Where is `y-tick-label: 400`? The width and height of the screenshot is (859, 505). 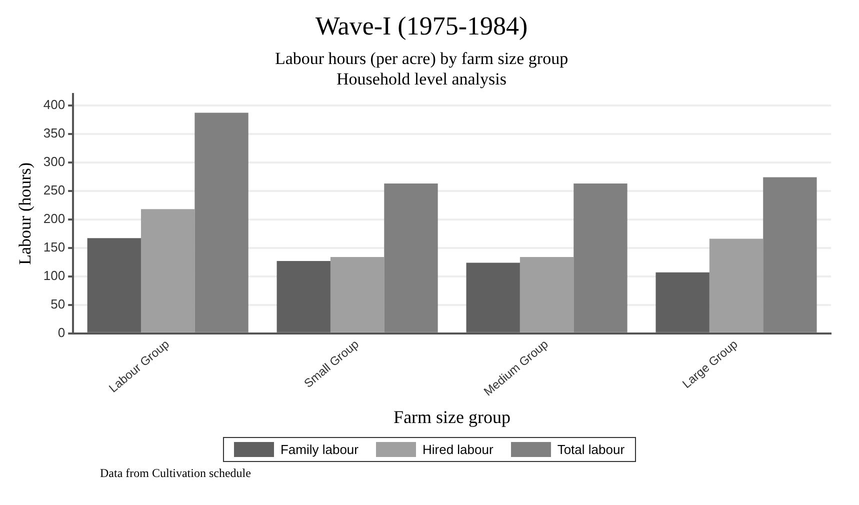
y-tick-label: 400 is located at coordinates (54, 104).